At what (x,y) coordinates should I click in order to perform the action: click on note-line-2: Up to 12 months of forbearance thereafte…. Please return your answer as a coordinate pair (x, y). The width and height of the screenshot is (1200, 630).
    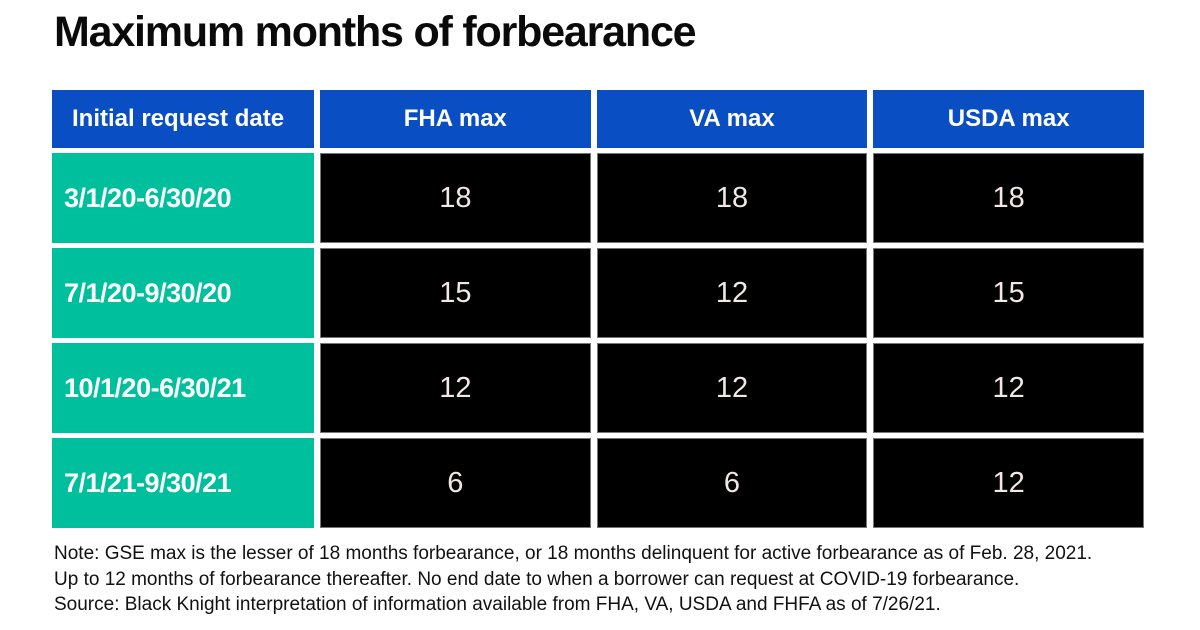
    Looking at the image, I should click on (537, 579).